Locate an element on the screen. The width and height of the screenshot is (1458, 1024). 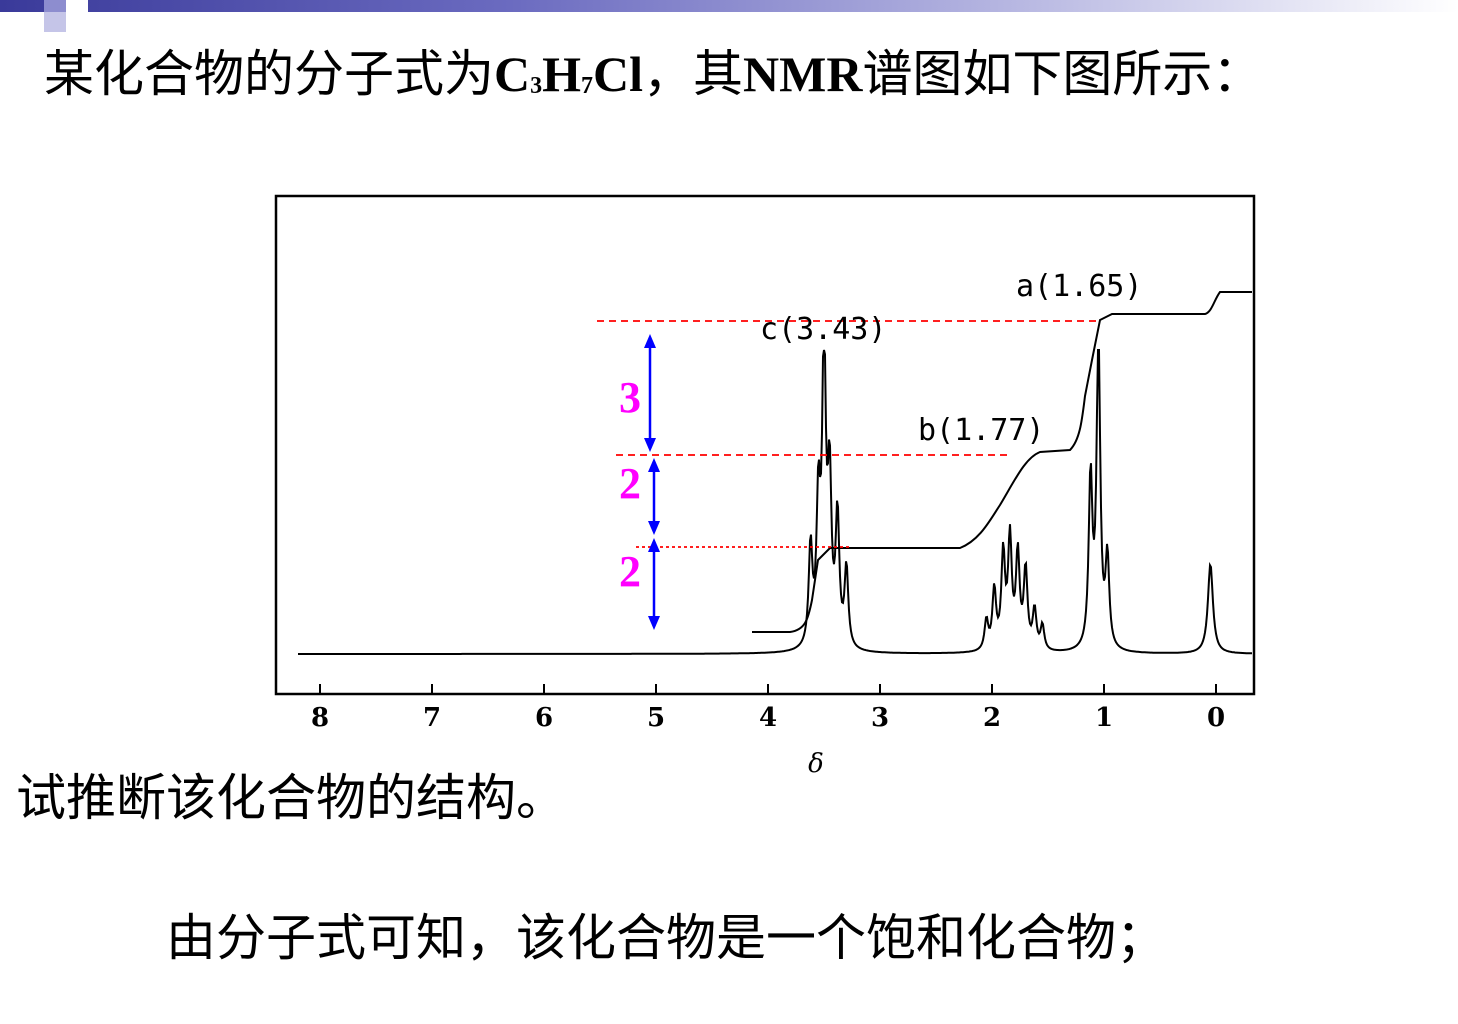
peak-label-b: b(1.77) is located at coordinates (981, 430).